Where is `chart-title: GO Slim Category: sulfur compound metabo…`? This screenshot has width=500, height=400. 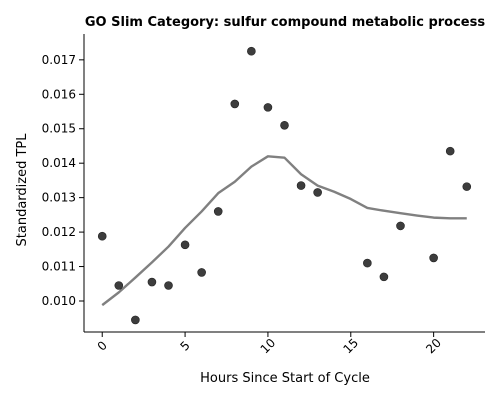
chart-title: GO Slim Category: sulfur compound metabo… is located at coordinates (285, 22).